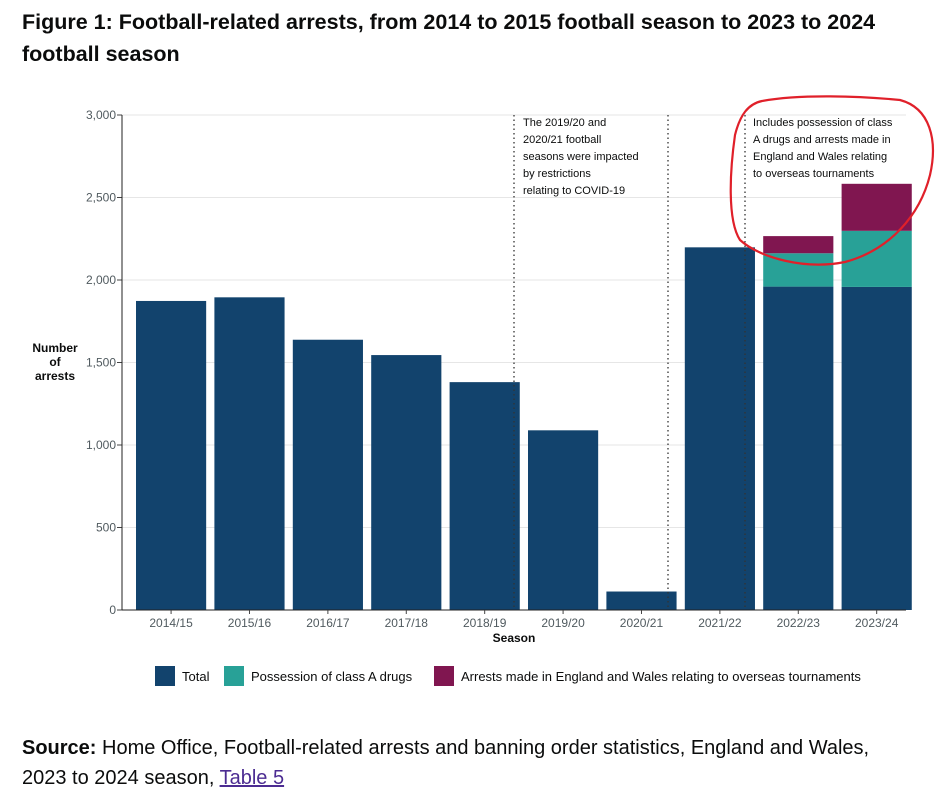  Describe the element at coordinates (112, 610) in the screenshot. I see `y-tick-label: 0` at that location.